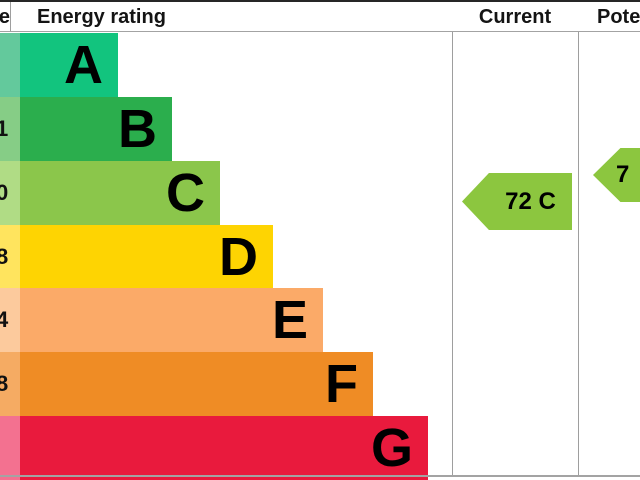 The image size is (640, 480). What do you see at coordinates (578, 238) in the screenshot?
I see `potential-column-gridline` at bounding box center [578, 238].